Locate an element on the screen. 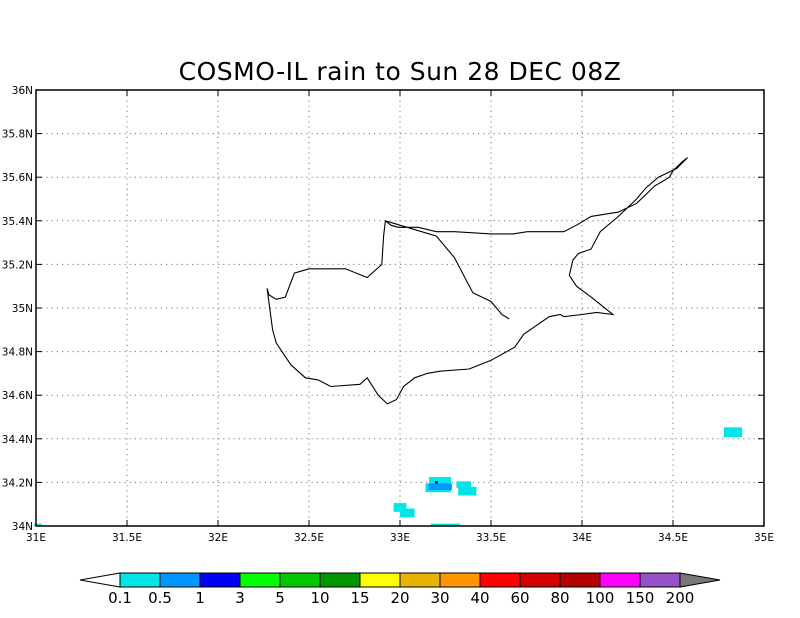 The width and height of the screenshot is (800, 618). colorbar-label: 20 is located at coordinates (399, 598).